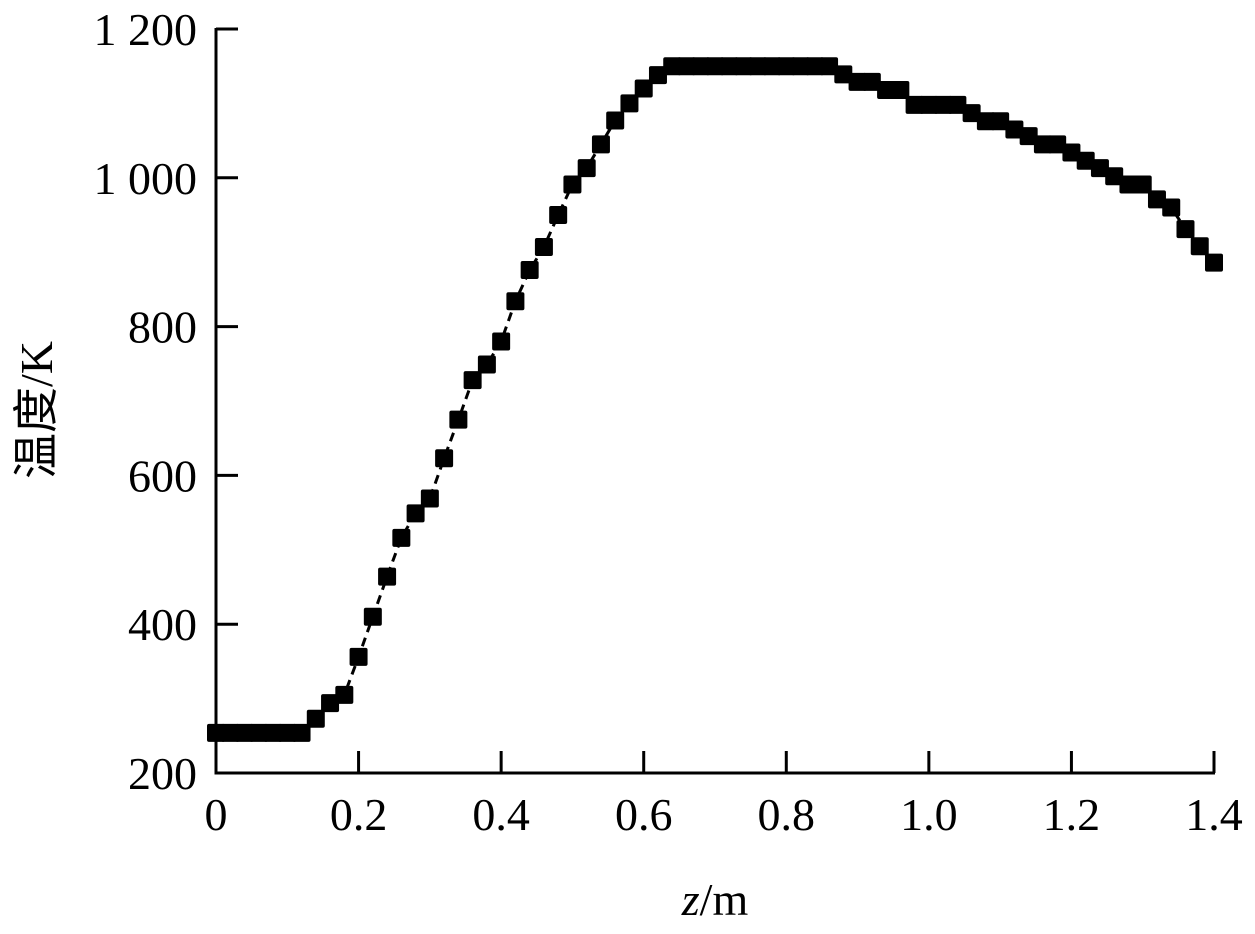 The width and height of the screenshot is (1255, 934). What do you see at coordinates (162, 475) in the screenshot?
I see `y-tick-label: 600` at bounding box center [162, 475].